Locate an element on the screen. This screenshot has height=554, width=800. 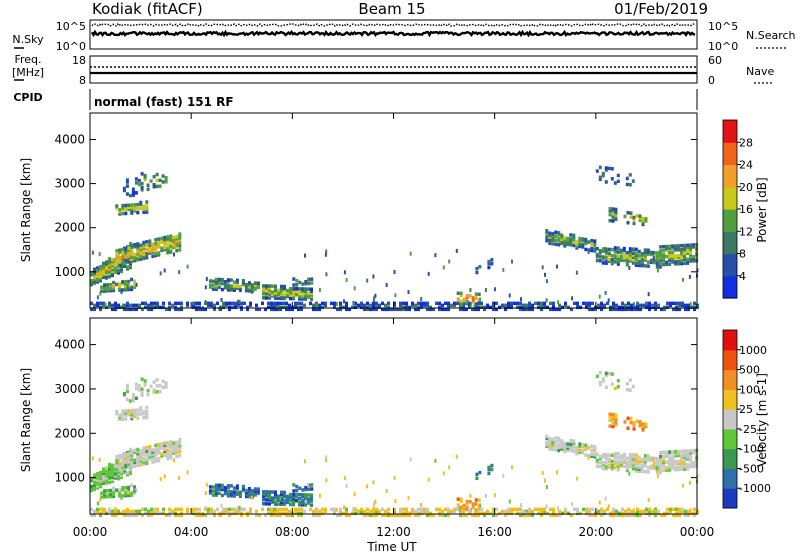
freq-left-tick-bottom: 8 is located at coordinates (82, 80).